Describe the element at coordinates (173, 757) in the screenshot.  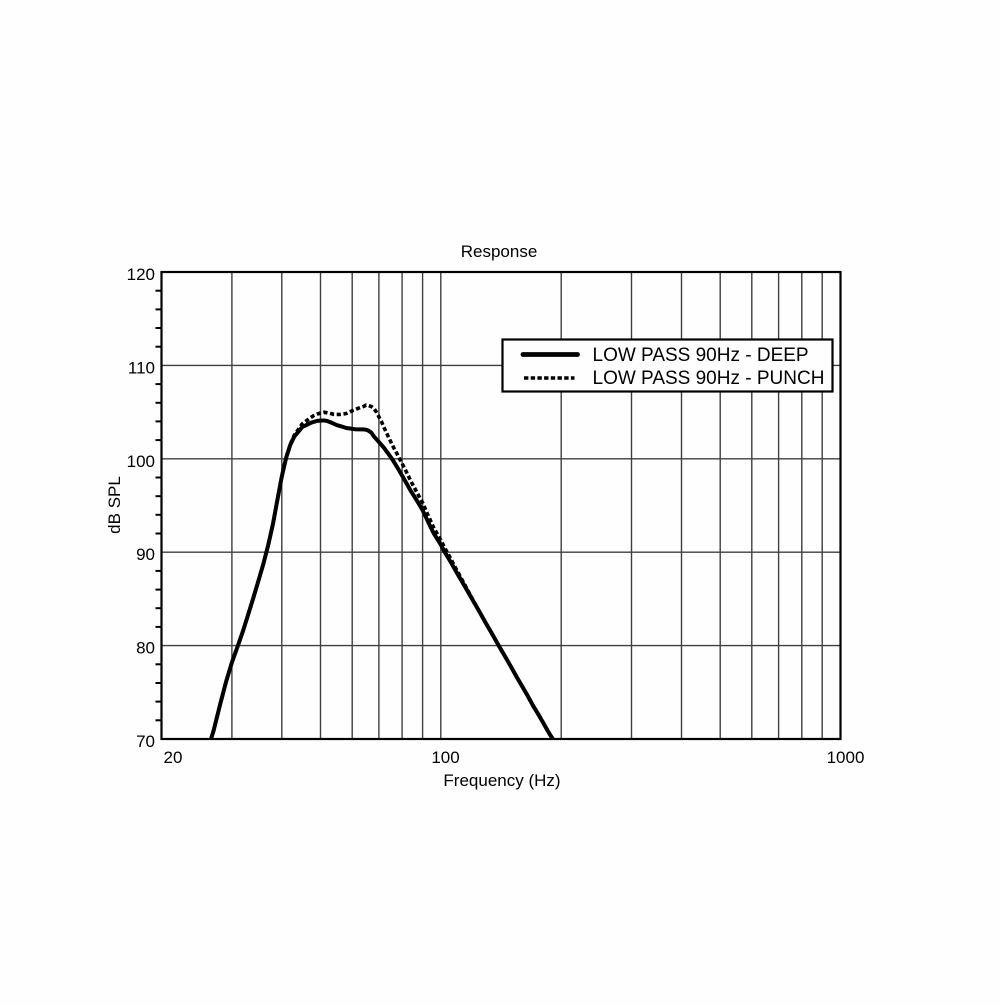
I see `svg-text: 20` at that location.